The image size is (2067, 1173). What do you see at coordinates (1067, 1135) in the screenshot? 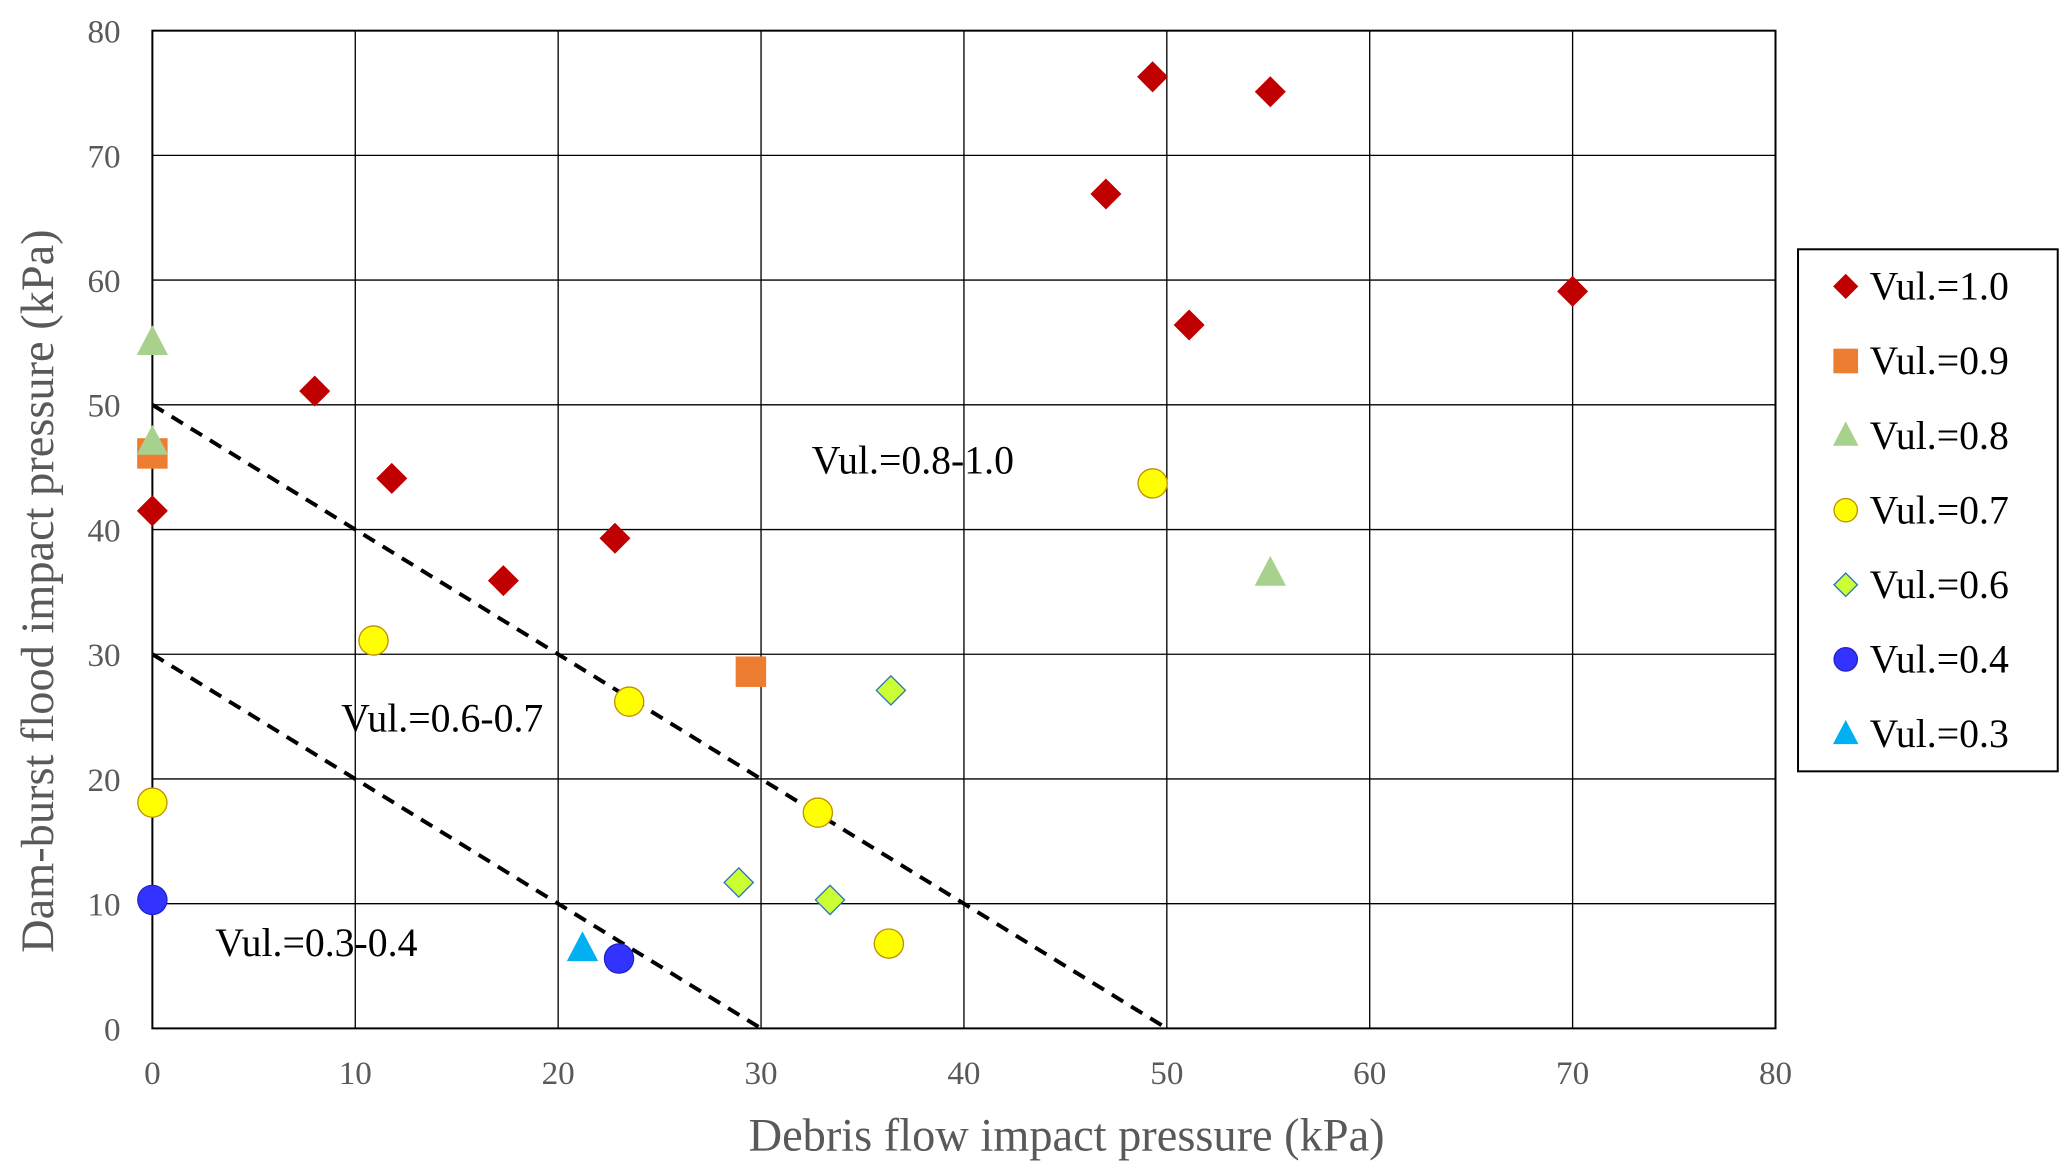
I see `x-axis-label: Debris flow impact pressure (kPa)` at bounding box center [1067, 1135].